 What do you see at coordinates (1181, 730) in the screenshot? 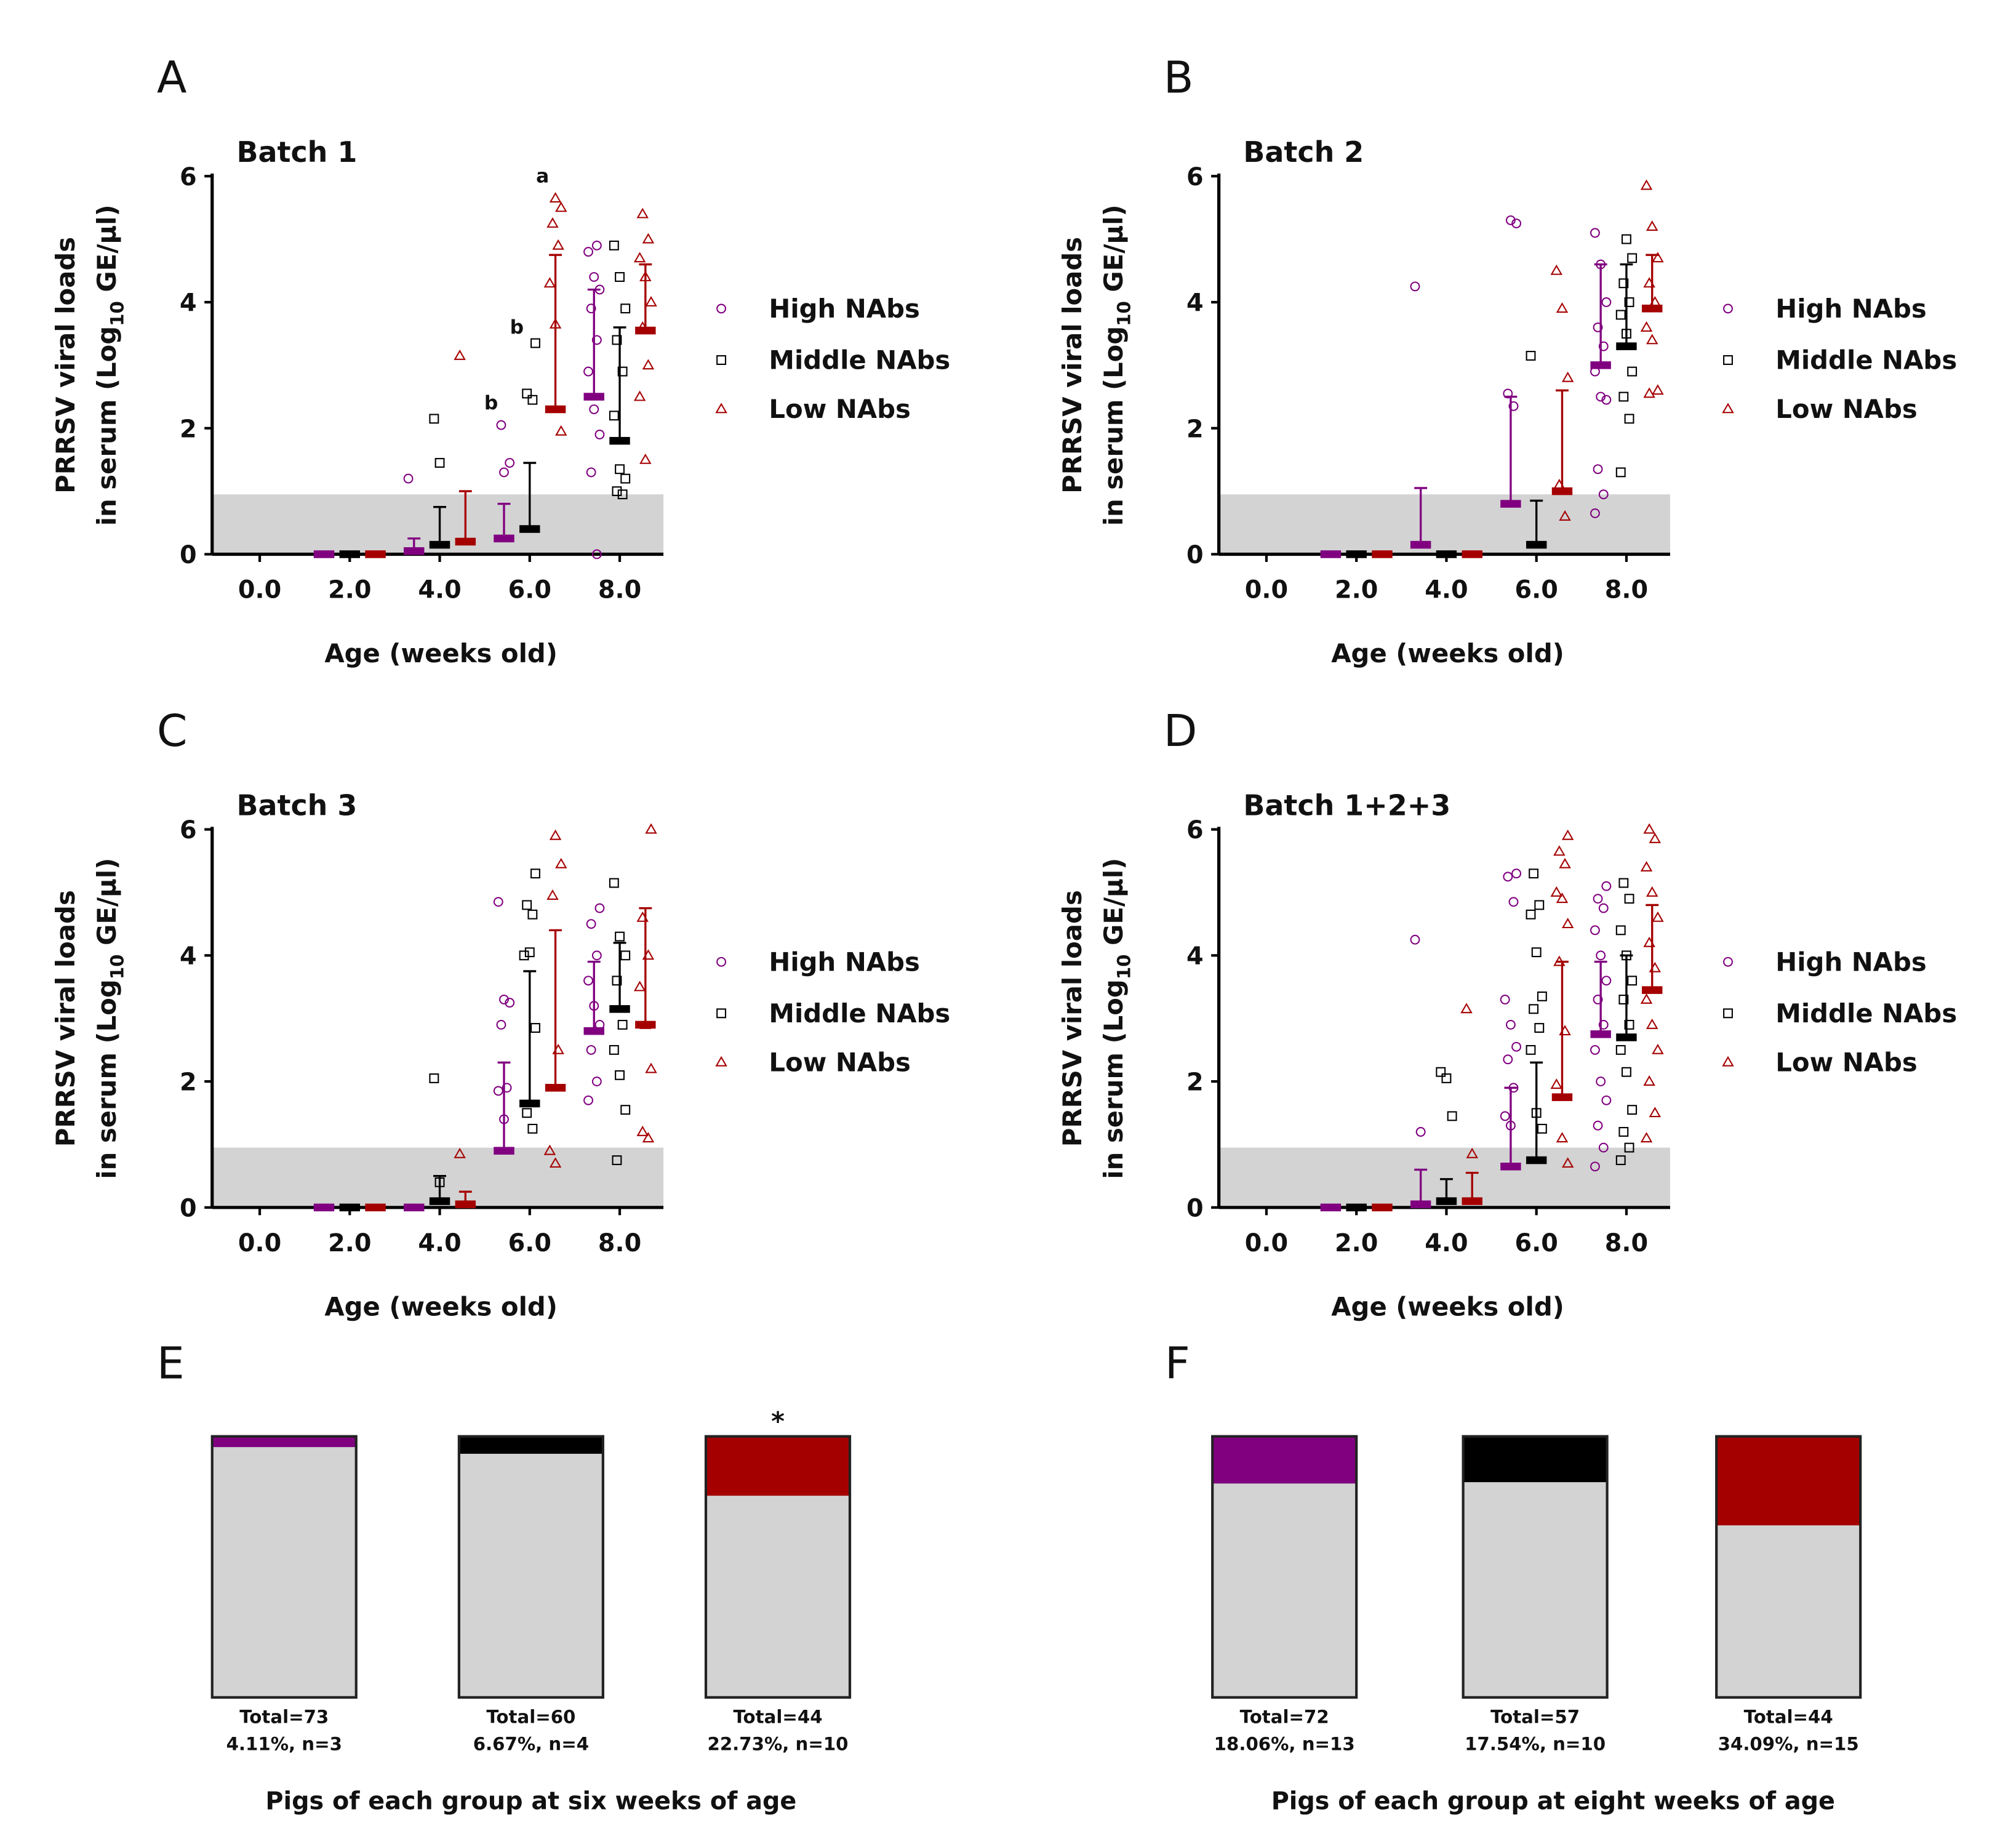
I see `panel-letter: D` at bounding box center [1181, 730].